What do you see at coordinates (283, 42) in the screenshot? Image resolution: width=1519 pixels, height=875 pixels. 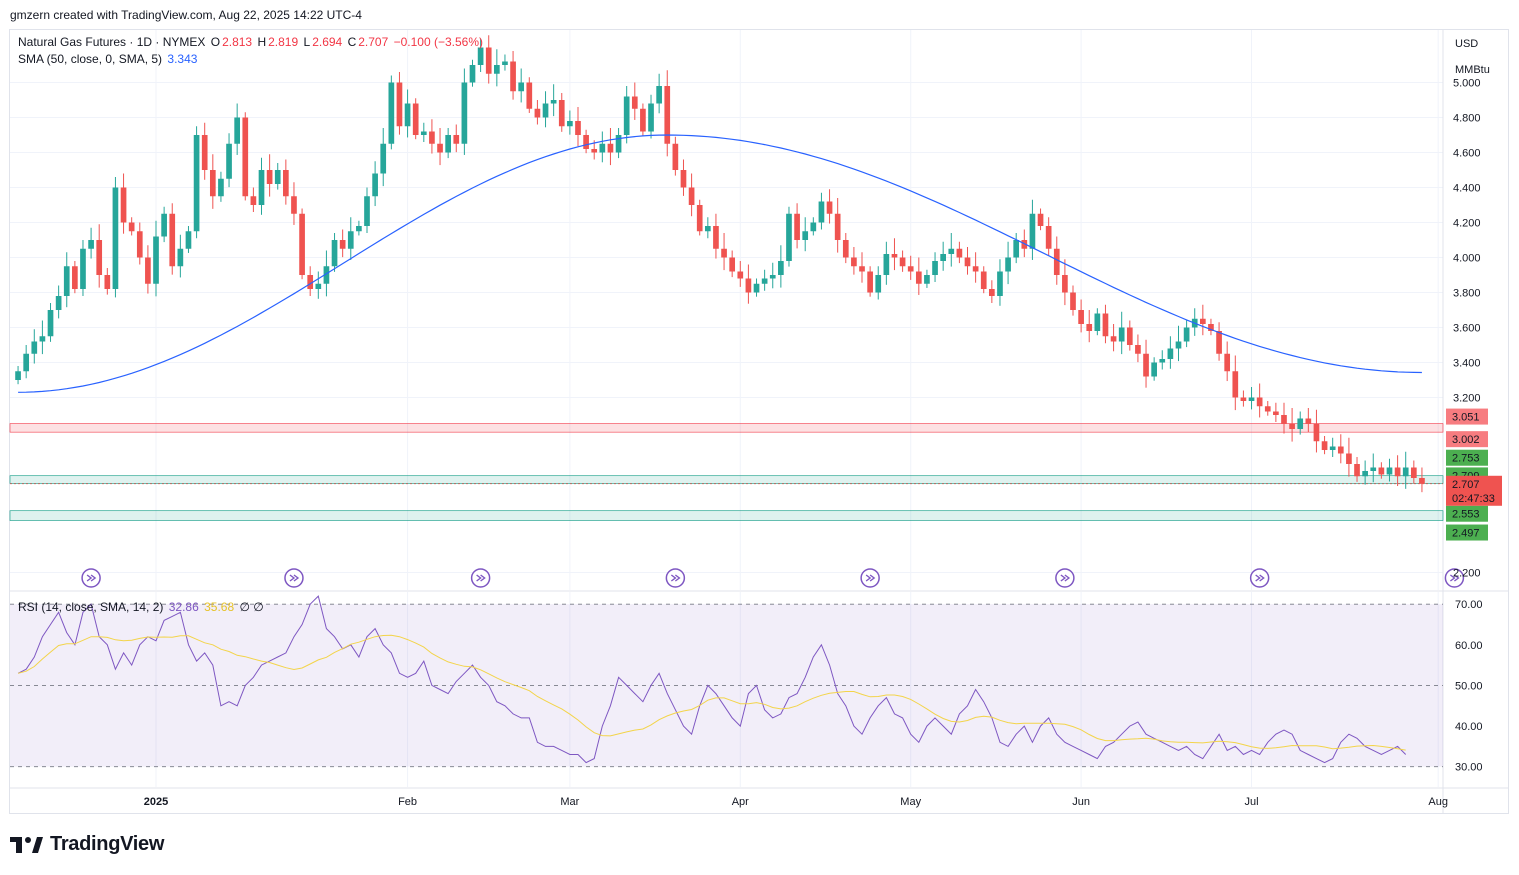 I see `high-value: 2.819` at bounding box center [283, 42].